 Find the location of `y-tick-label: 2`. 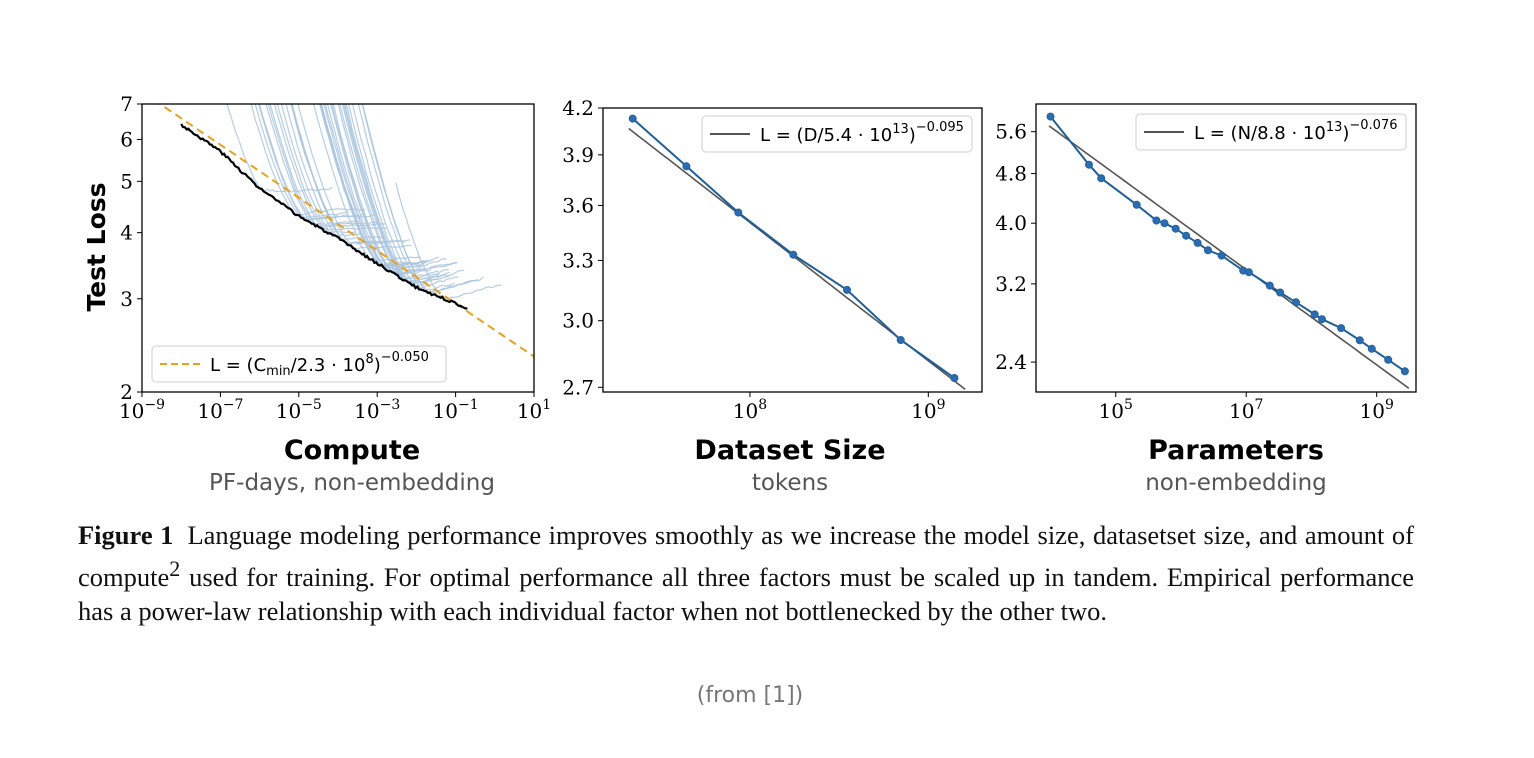

y-tick-label: 2 is located at coordinates (126, 392).